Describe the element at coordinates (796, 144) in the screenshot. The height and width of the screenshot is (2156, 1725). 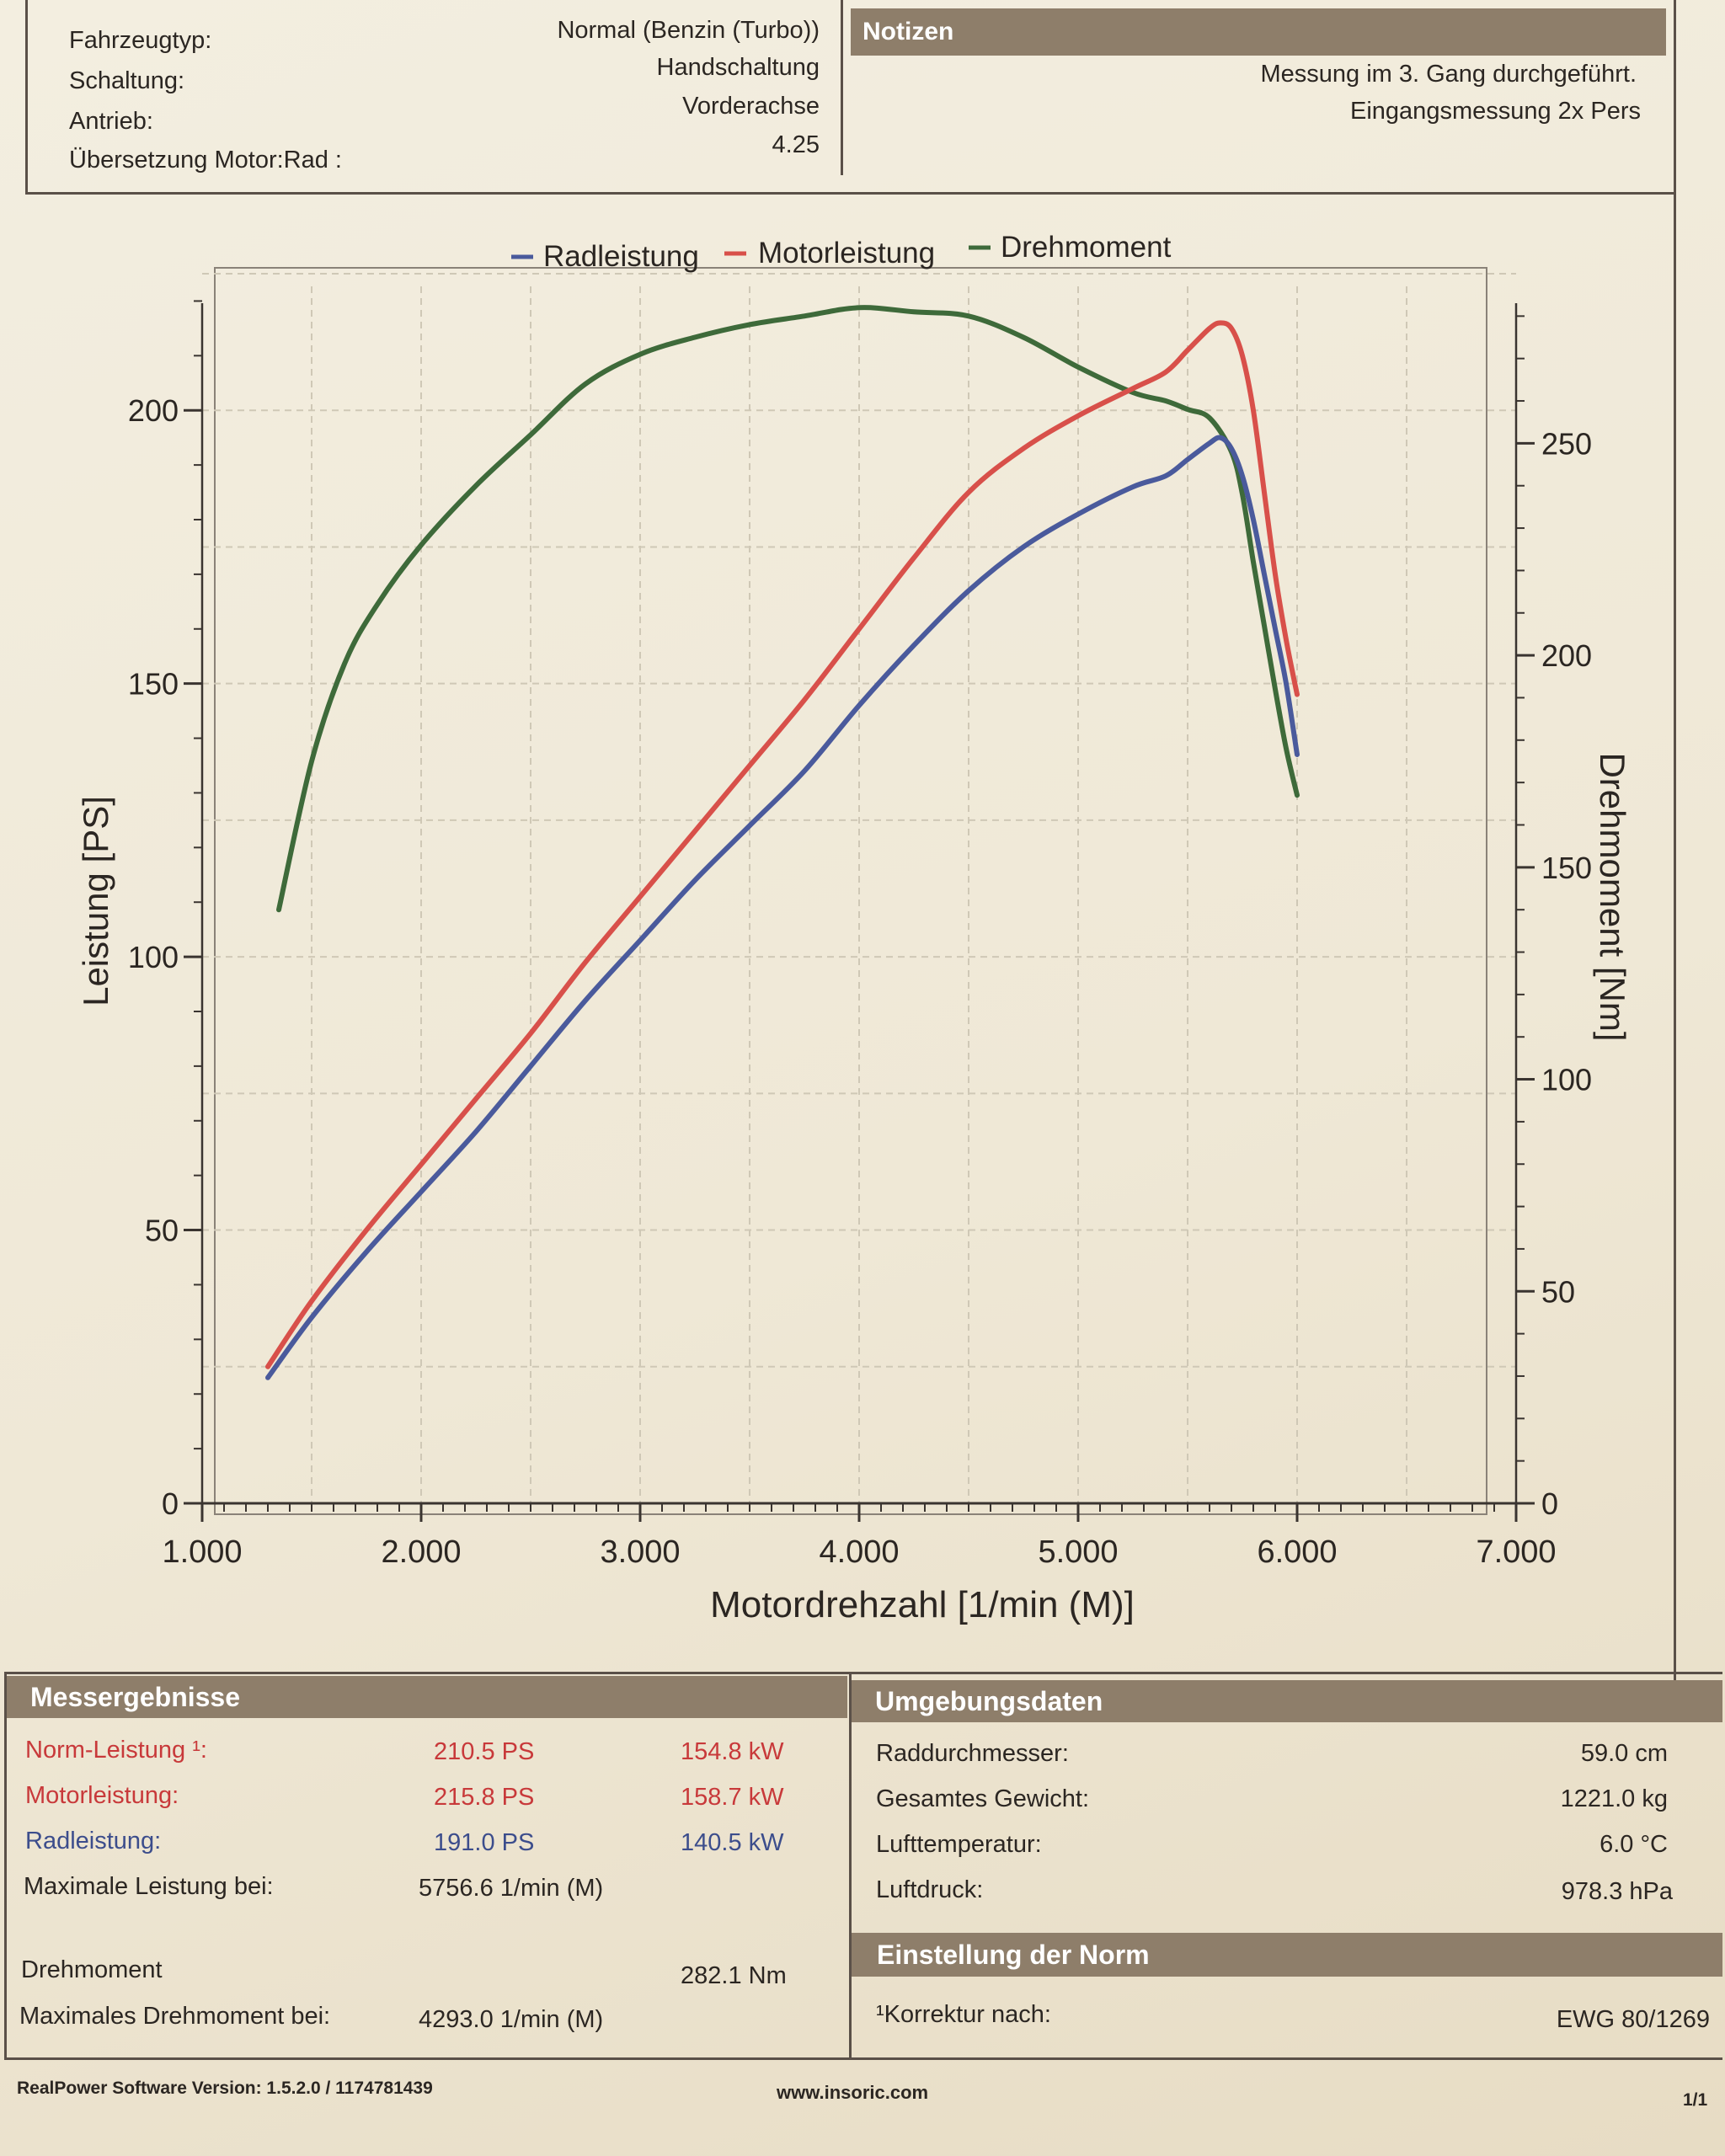
I see `ratio-value: 4.25` at that location.